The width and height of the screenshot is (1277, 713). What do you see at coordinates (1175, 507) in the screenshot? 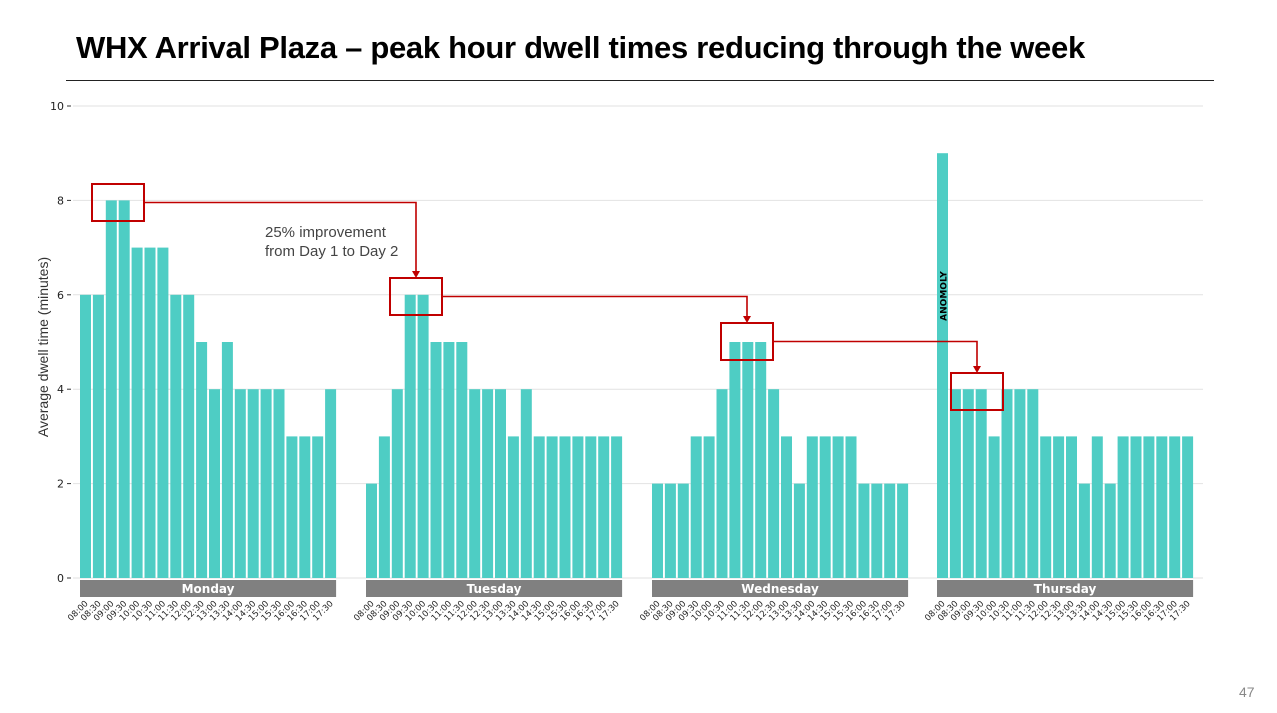
I see `bar-thursday-17:00` at bounding box center [1175, 507].